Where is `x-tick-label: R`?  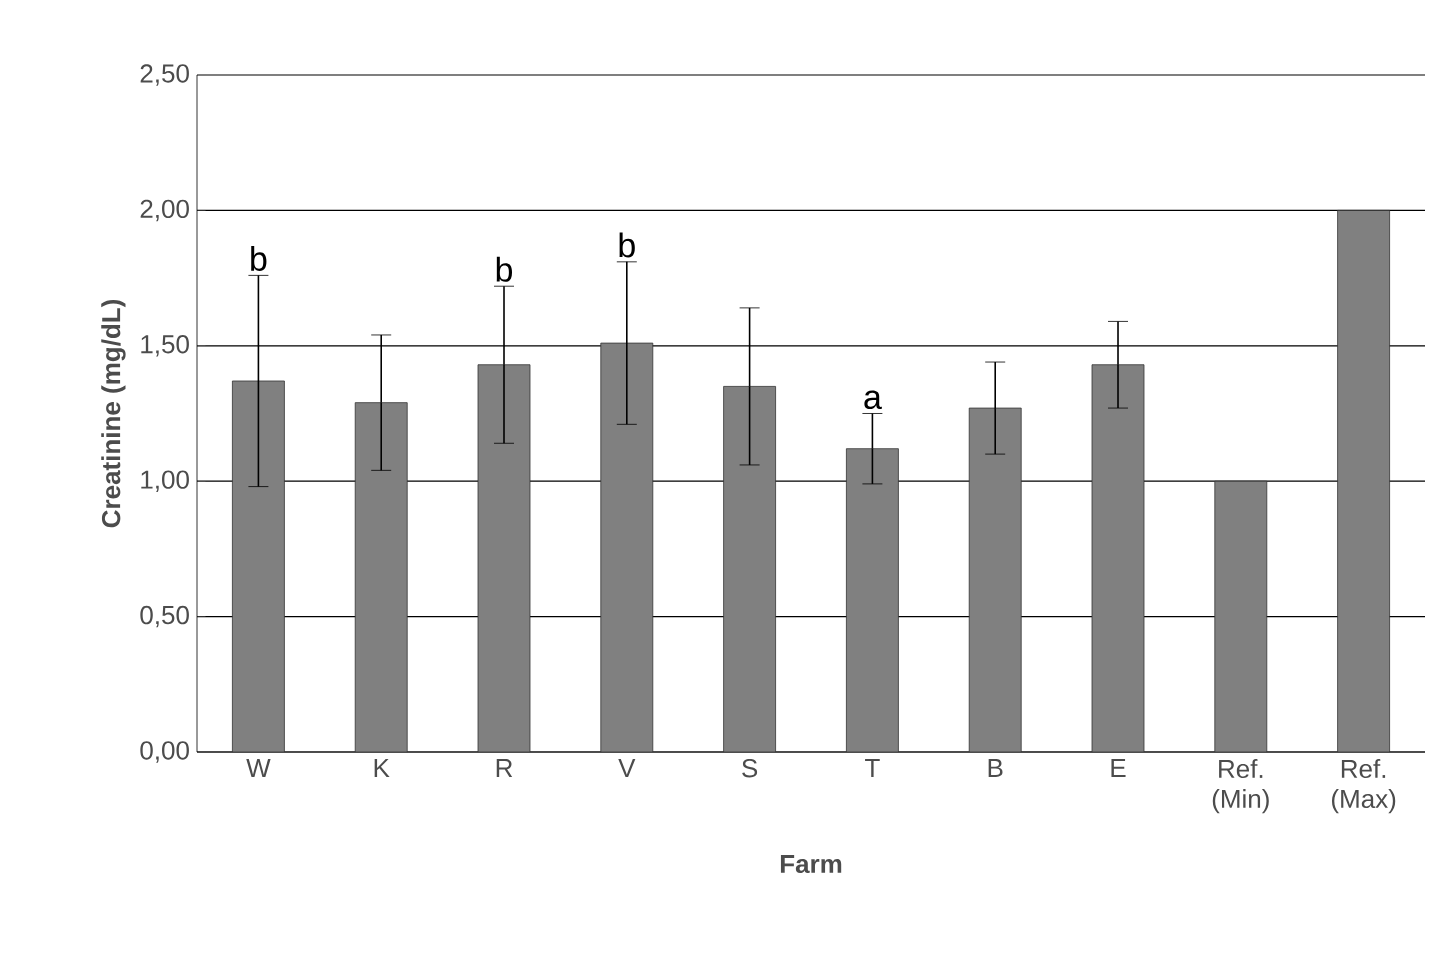
x-tick-label: R is located at coordinates (504, 768).